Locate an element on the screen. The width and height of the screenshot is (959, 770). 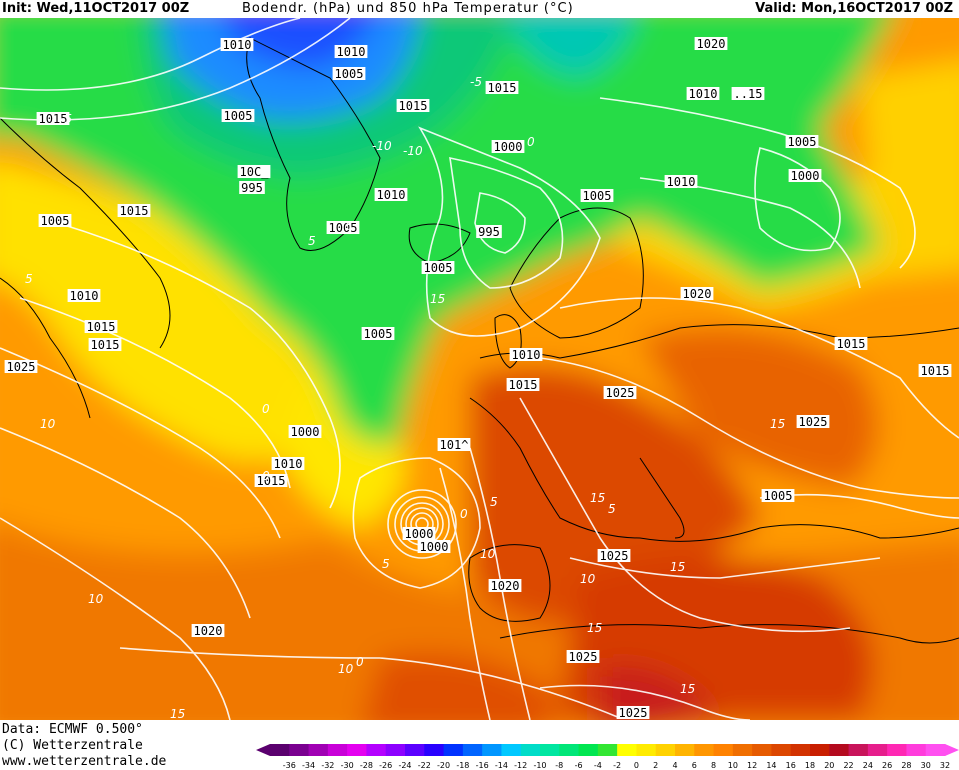
website: www.wetterzentrale.de is located at coordinates (84, 761).